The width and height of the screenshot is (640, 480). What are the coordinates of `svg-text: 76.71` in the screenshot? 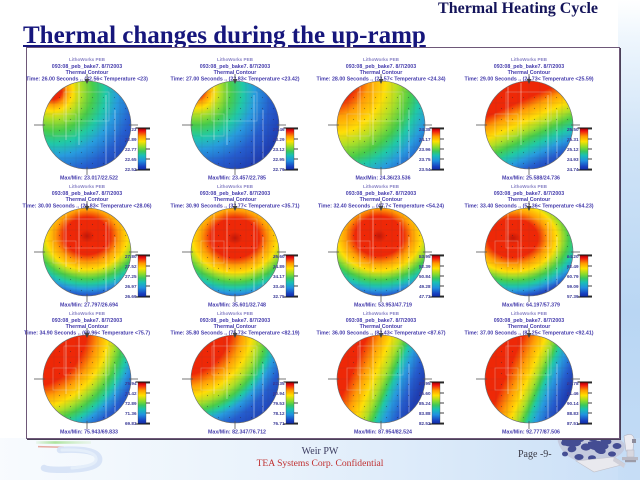 It's located at (279, 422).